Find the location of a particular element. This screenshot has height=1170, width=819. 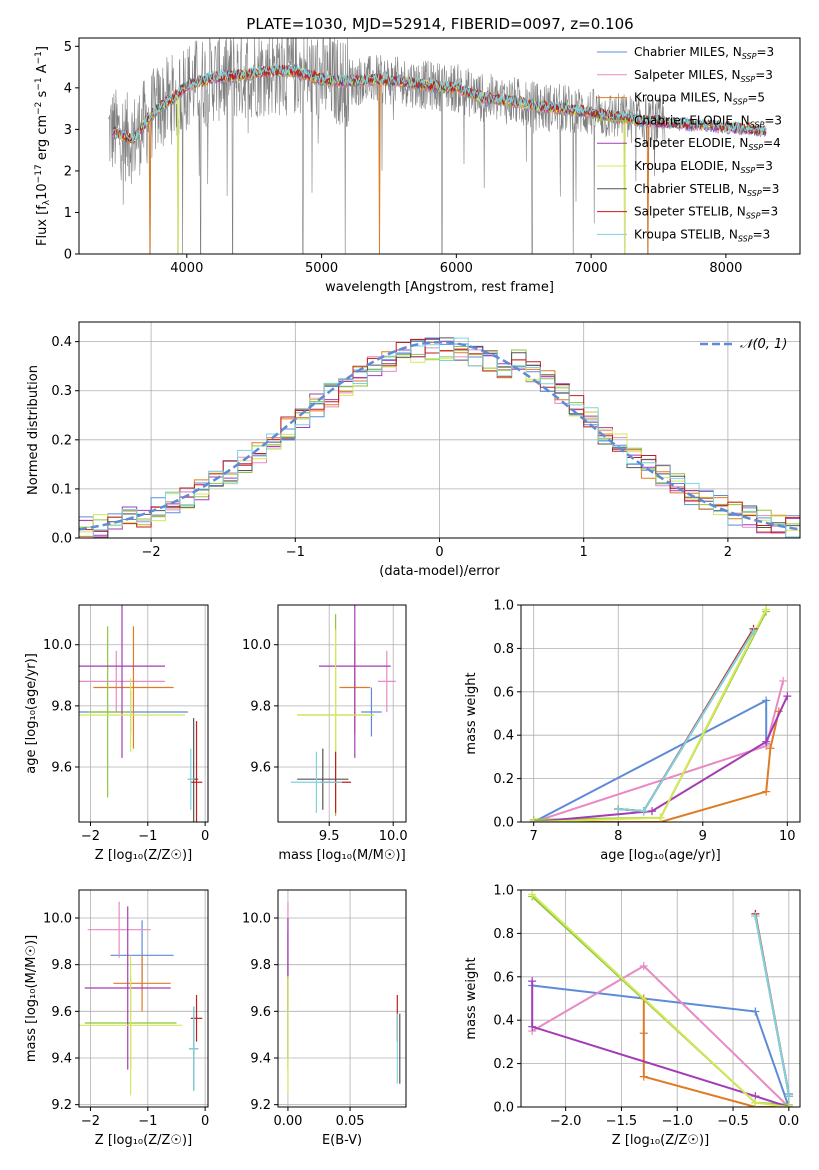

x-axis-label: wavelength [Angstrom, rest frame] is located at coordinates (439, 287).